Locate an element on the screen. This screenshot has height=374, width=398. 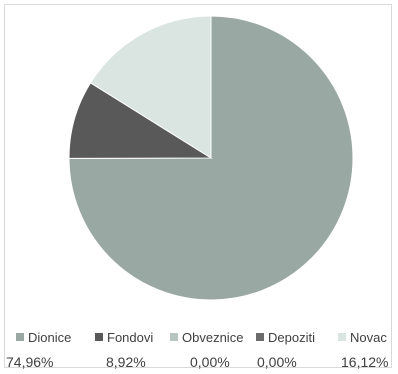
legend-swatch-fondovi is located at coordinates (99, 337).